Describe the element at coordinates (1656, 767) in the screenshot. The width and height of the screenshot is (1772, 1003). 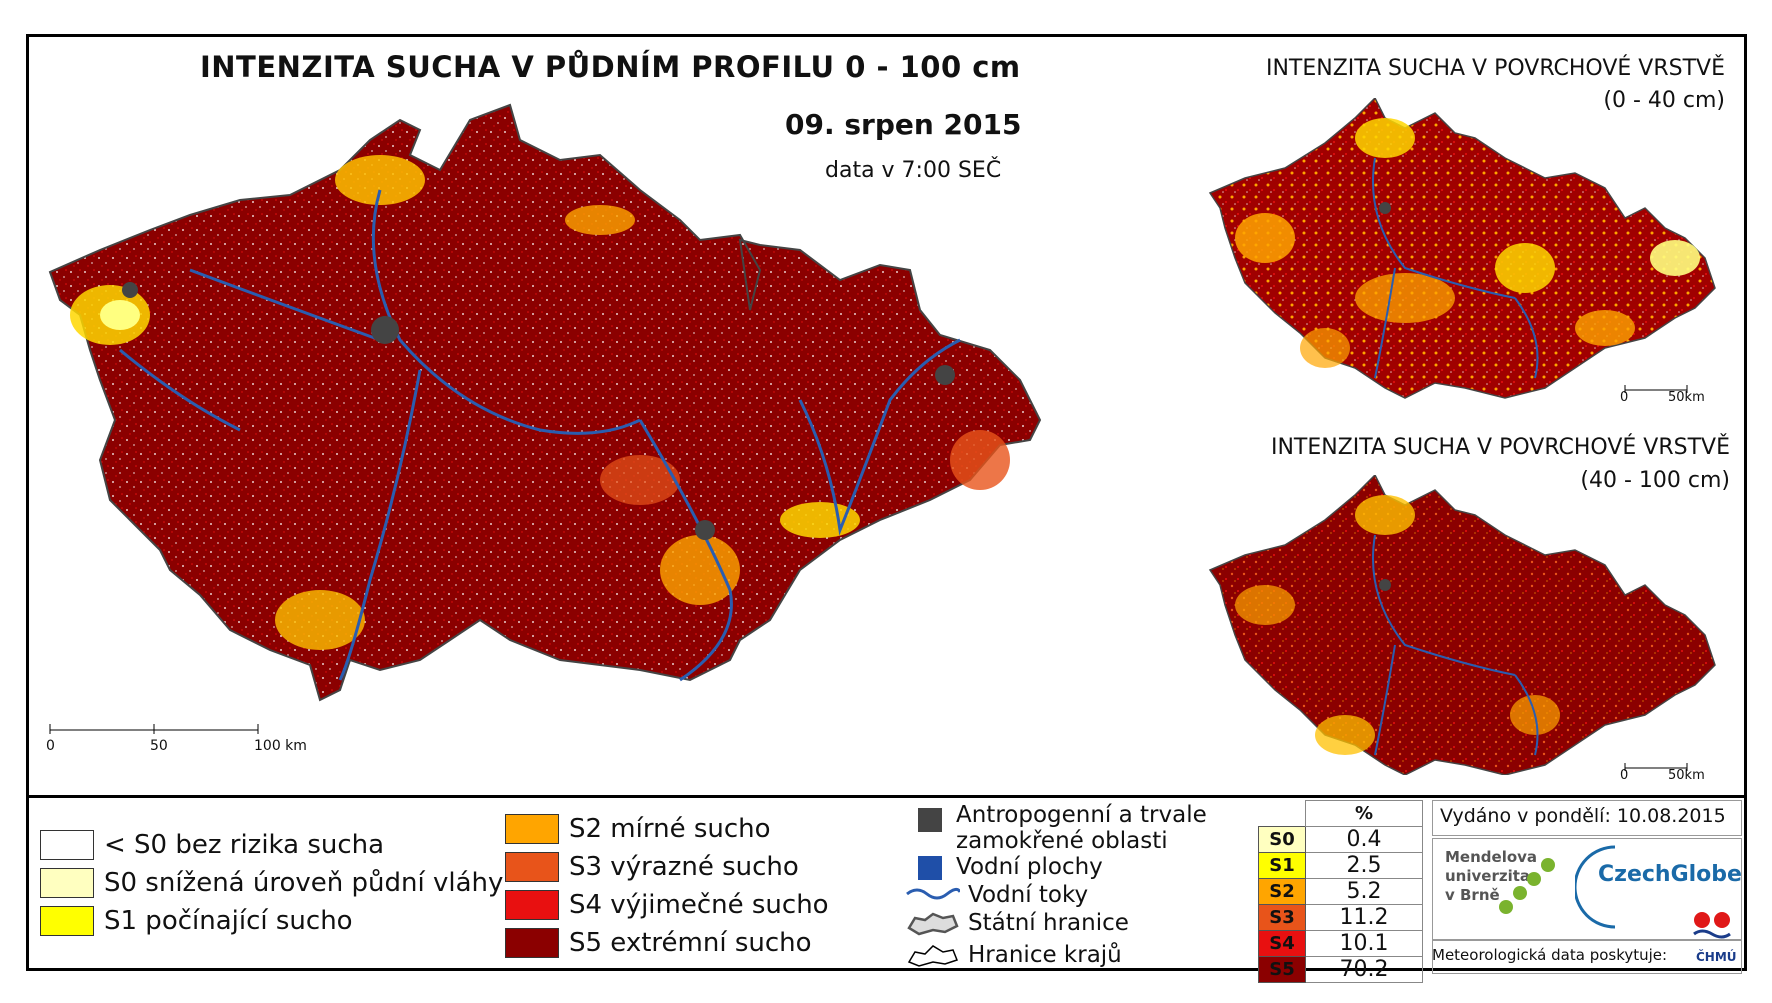
I see `inset-bottom-scale-bar` at that location.